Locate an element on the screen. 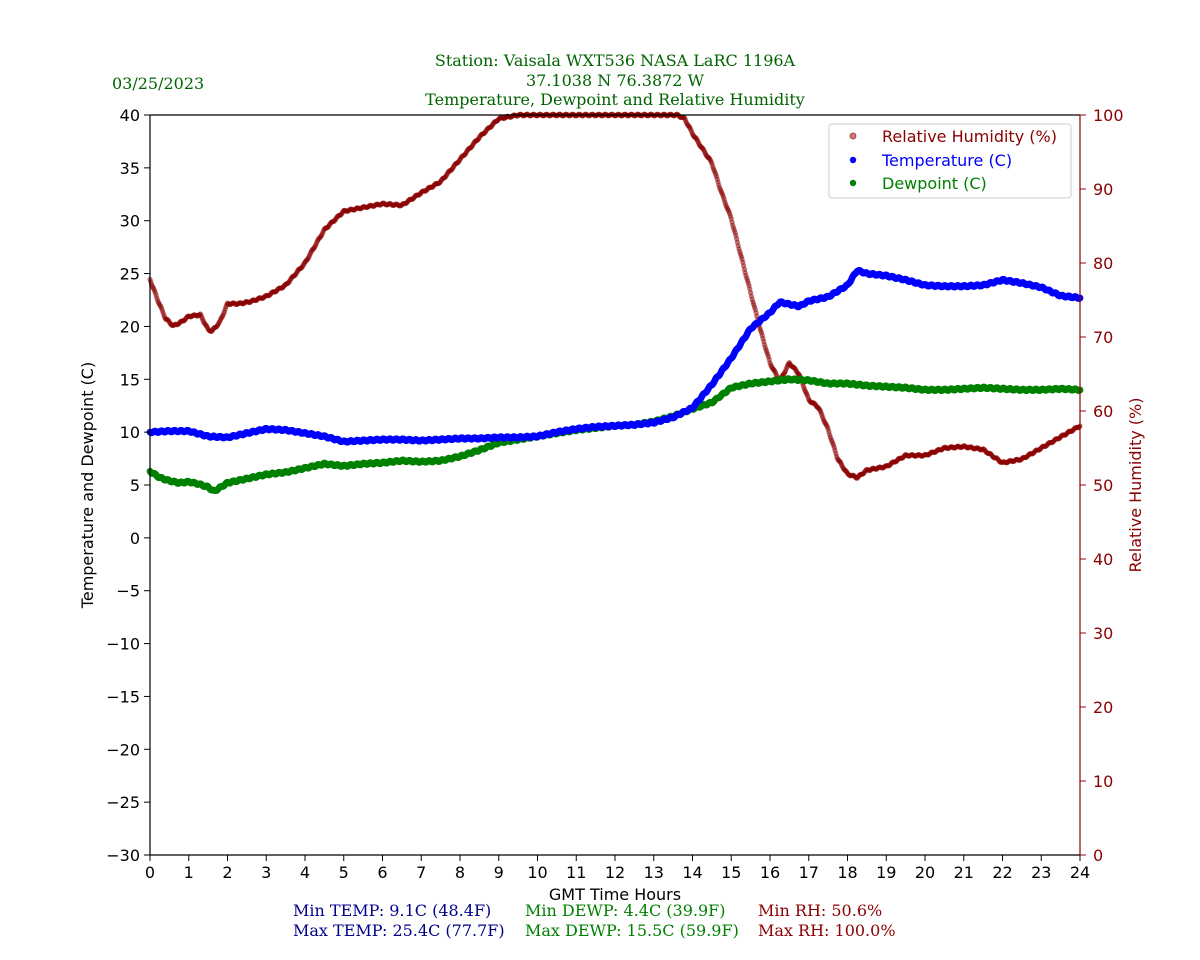 This screenshot has width=1200, height=960. stat-max-rh: Max RH: 100.0% is located at coordinates (827, 930).